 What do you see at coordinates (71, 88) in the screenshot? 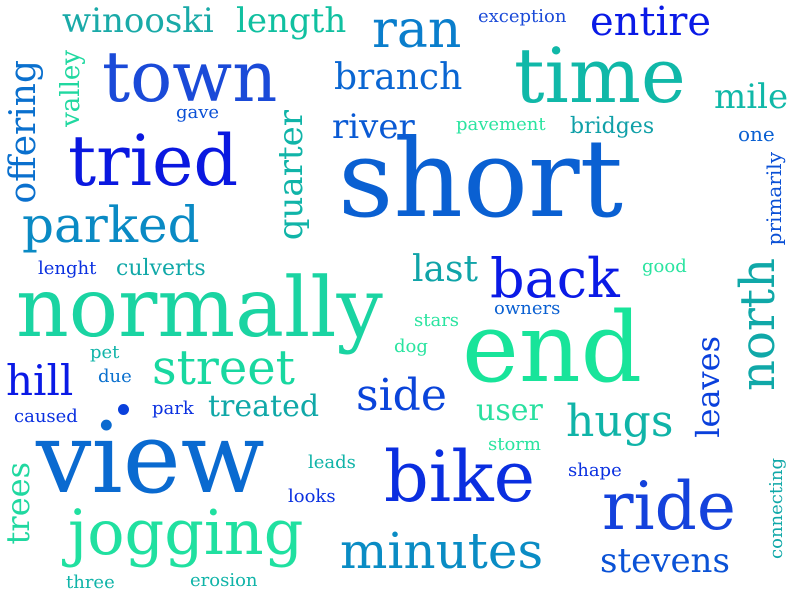
I see `word-valley: valley` at bounding box center [71, 88].